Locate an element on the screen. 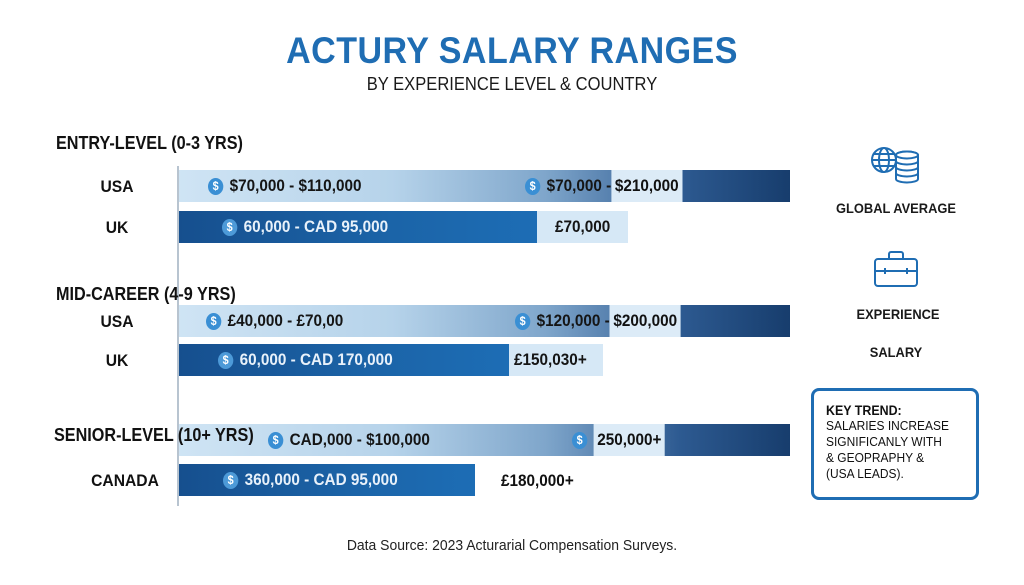 The height and width of the screenshot is (585, 1024). y-axis-line is located at coordinates (178, 336).